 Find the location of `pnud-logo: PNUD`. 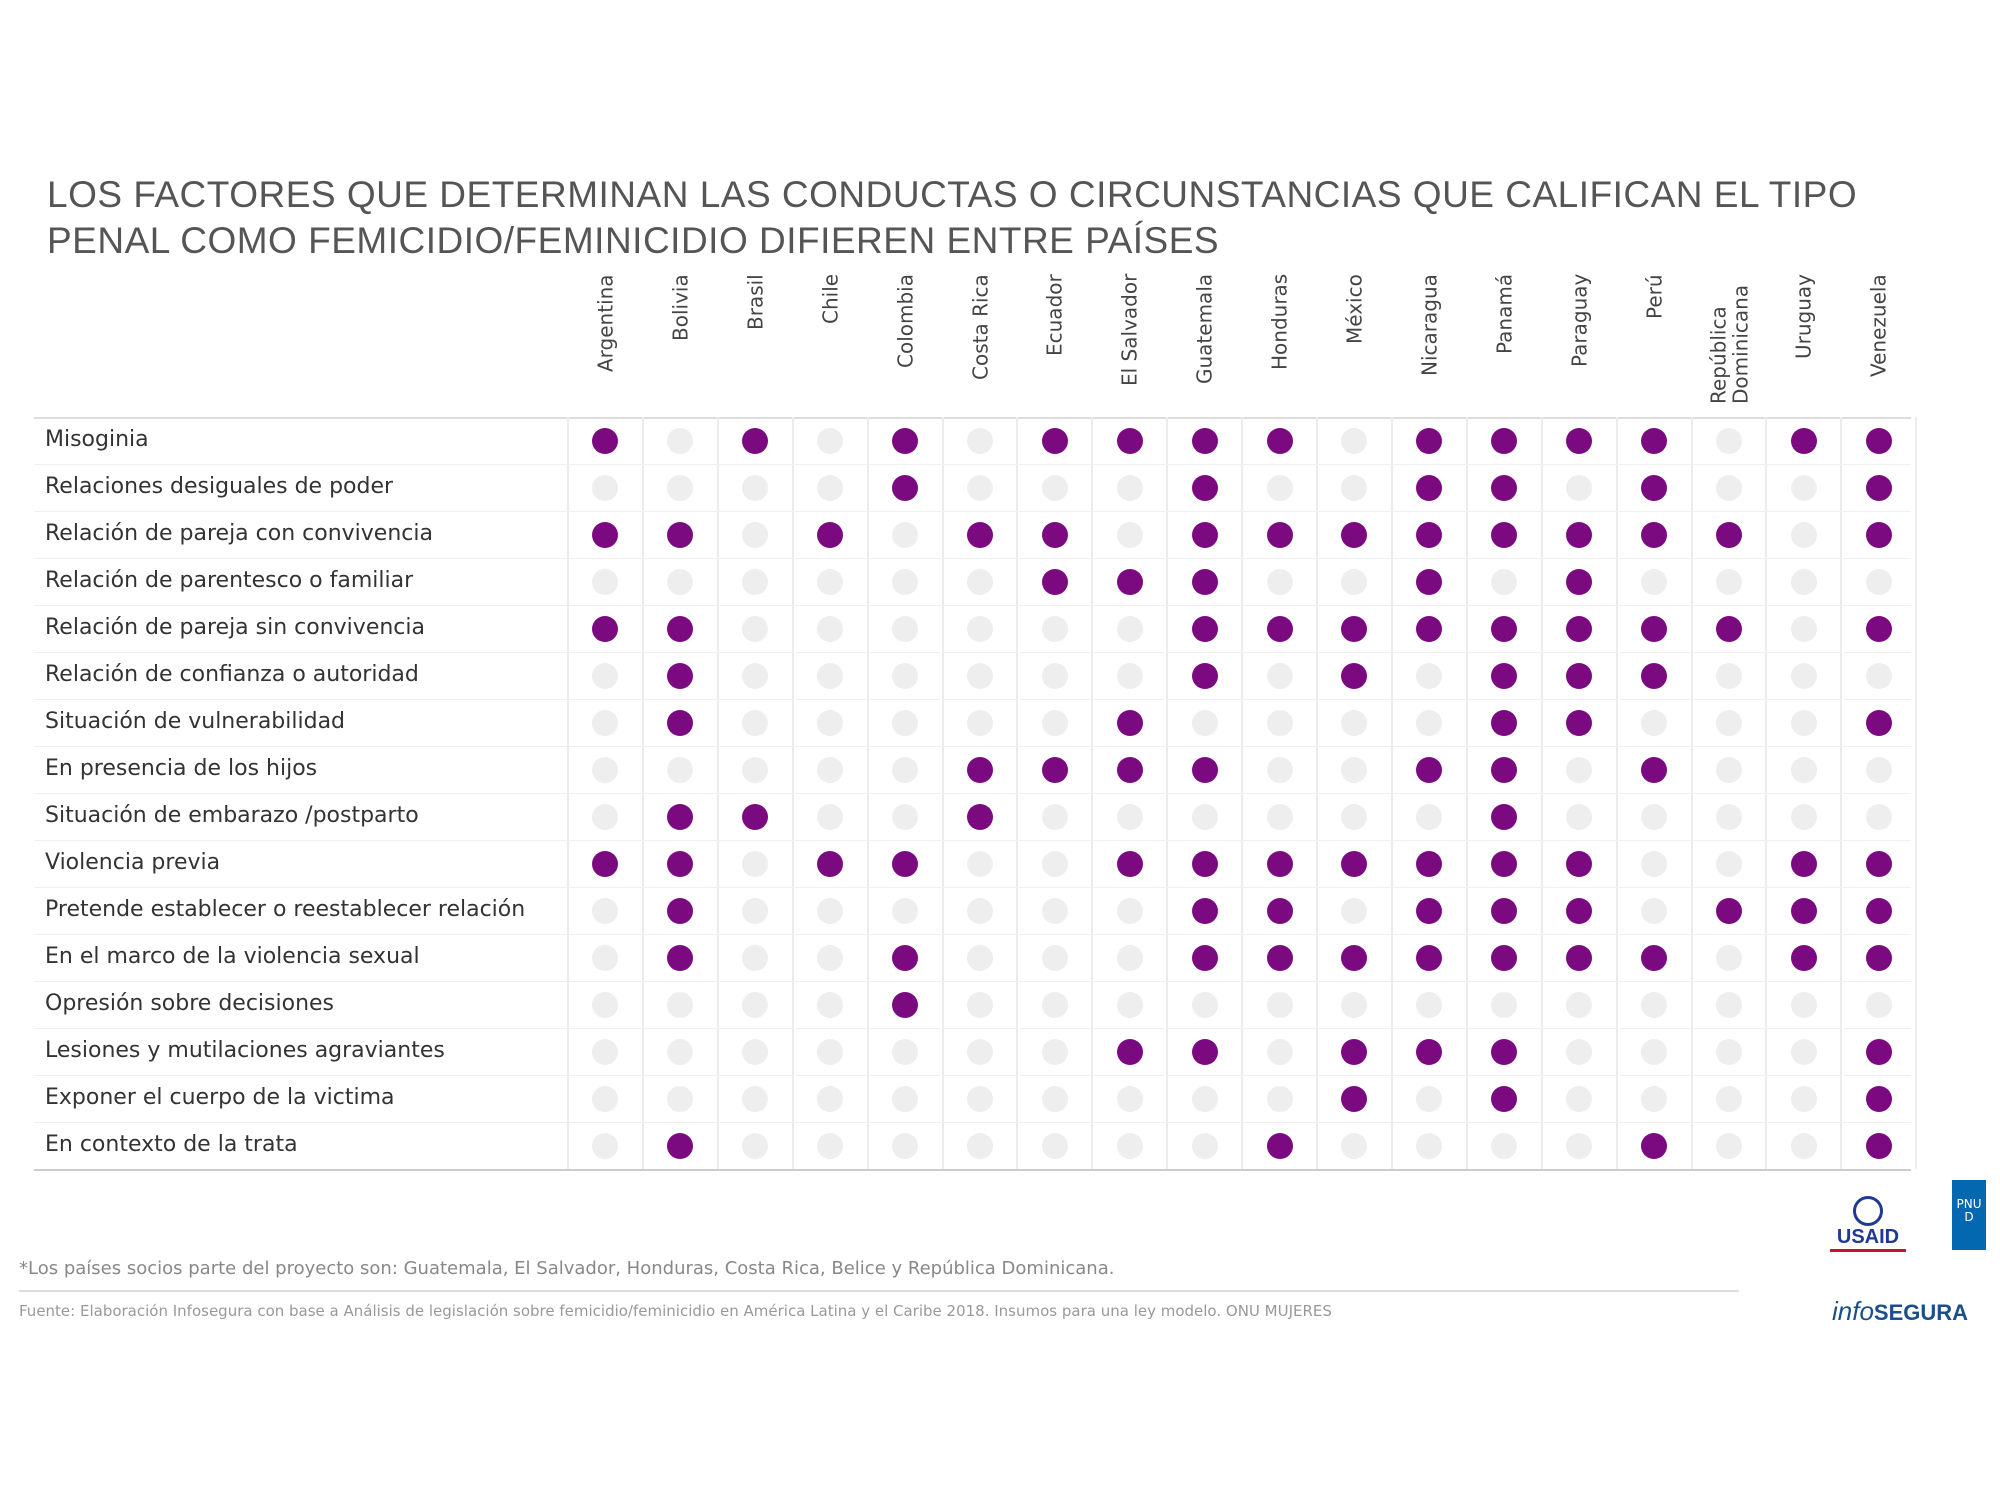

pnud-logo: PNUD is located at coordinates (1969, 1215).